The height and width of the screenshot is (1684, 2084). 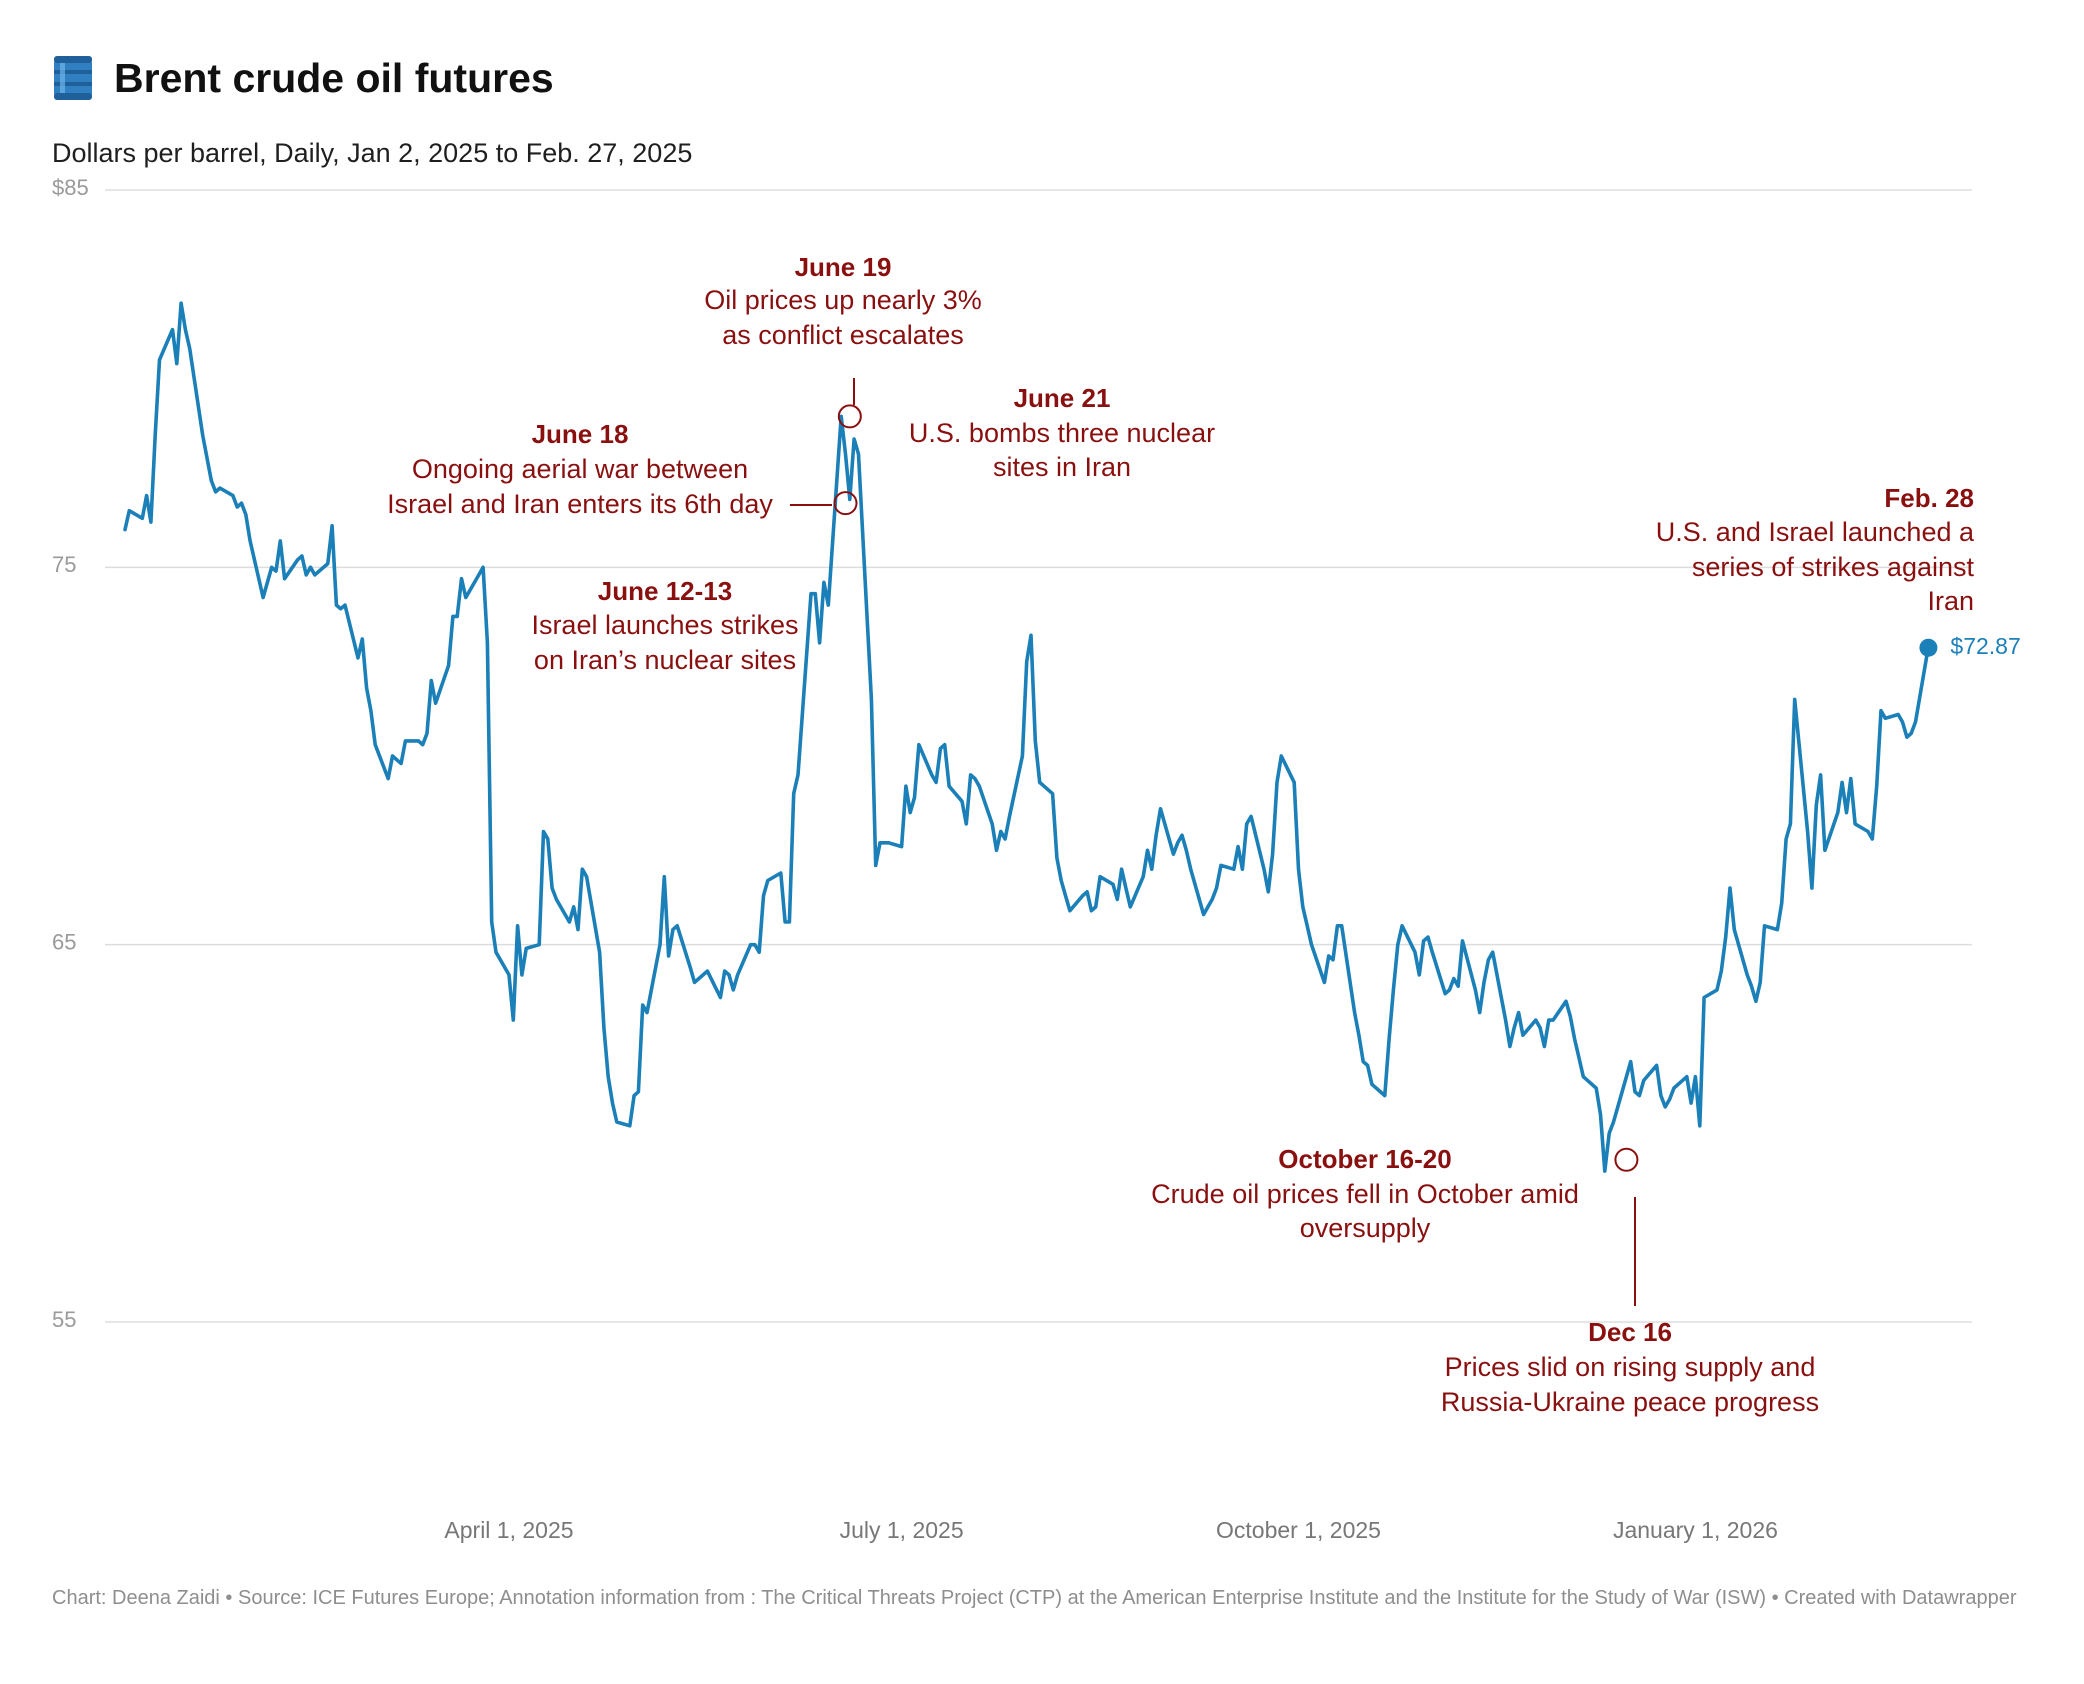 I want to click on annotation-text: Ongoing aerial war between, so click(x=580, y=469).